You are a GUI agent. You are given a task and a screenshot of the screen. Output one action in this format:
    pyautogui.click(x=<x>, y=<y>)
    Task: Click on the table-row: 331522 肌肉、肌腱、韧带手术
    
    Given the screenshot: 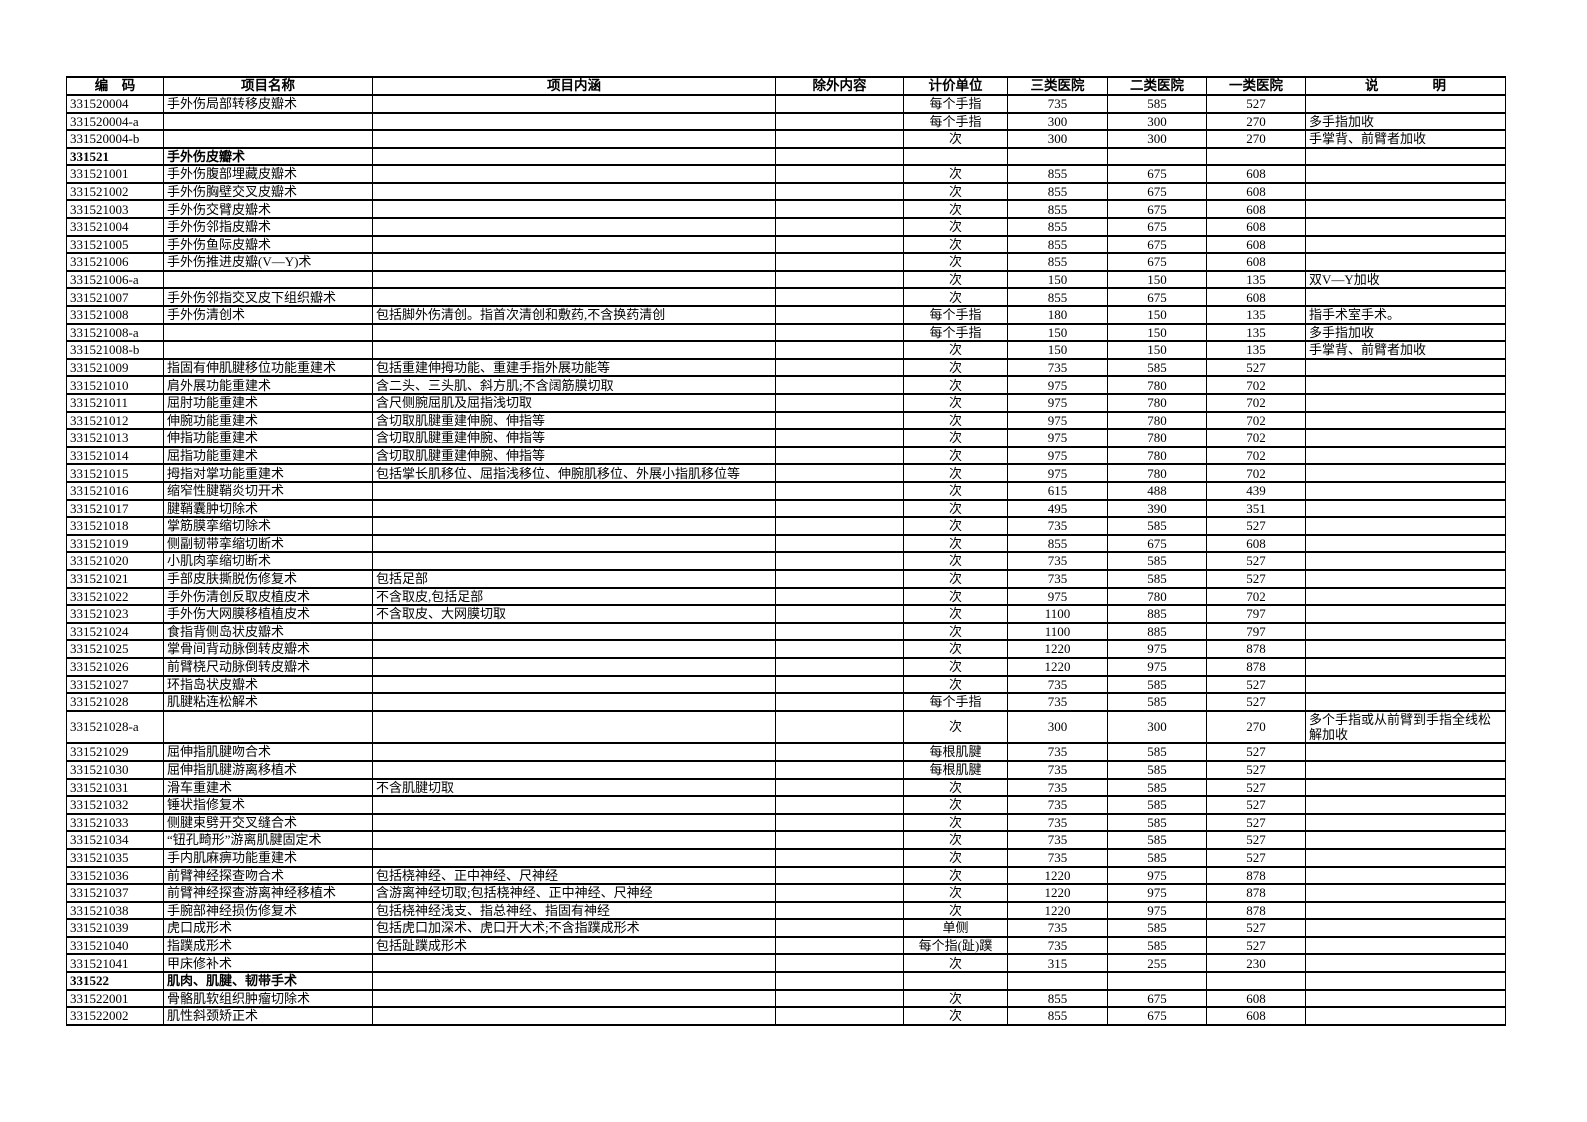 What is the action you would take?
    pyautogui.click(x=786, y=981)
    